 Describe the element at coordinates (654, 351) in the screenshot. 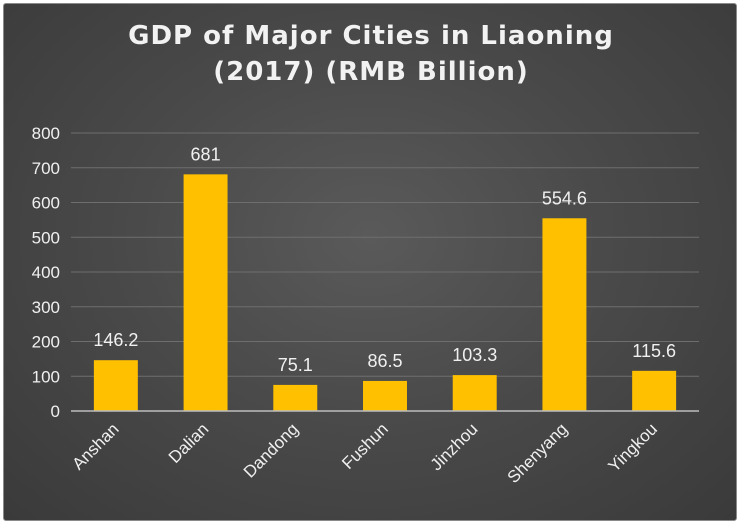

I see `data-label-yingkou: 115.6` at that location.